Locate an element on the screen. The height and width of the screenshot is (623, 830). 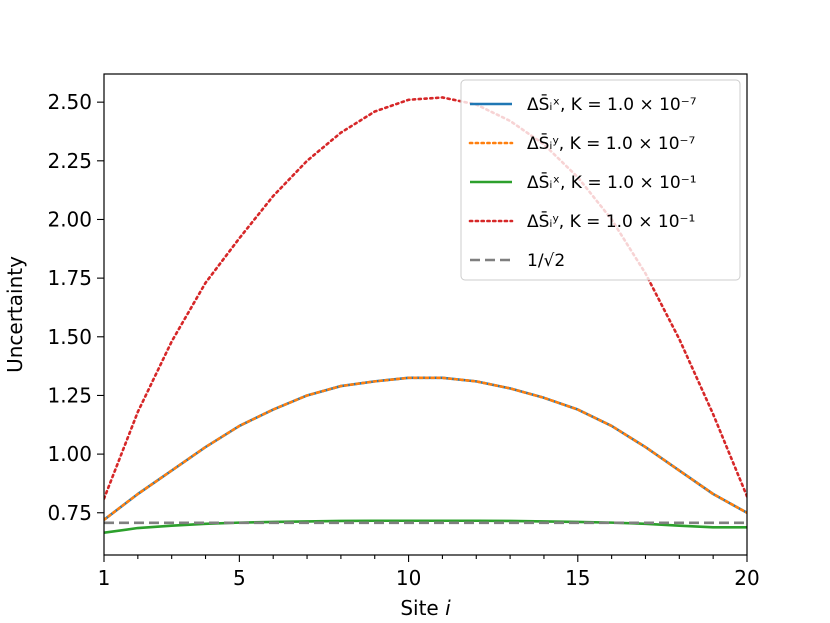
legend-label: 1/√2 is located at coordinates (546, 261).